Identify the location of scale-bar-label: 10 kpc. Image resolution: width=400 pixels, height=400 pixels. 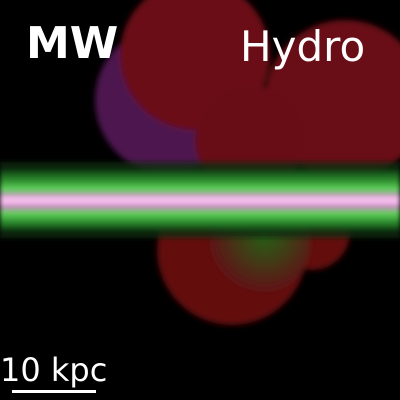
(54, 370).